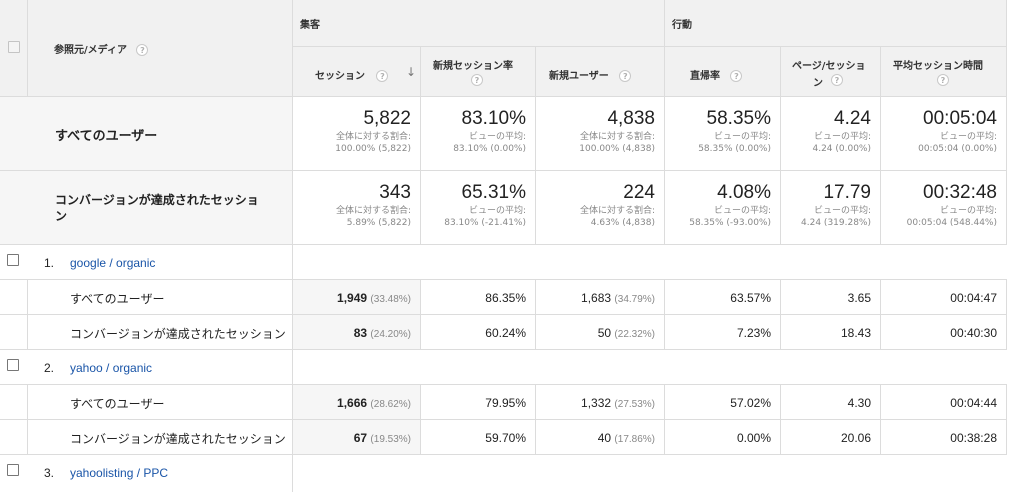 The width and height of the screenshot is (1010, 492). I want to click on col-header-pages-per-session, so click(831, 72).